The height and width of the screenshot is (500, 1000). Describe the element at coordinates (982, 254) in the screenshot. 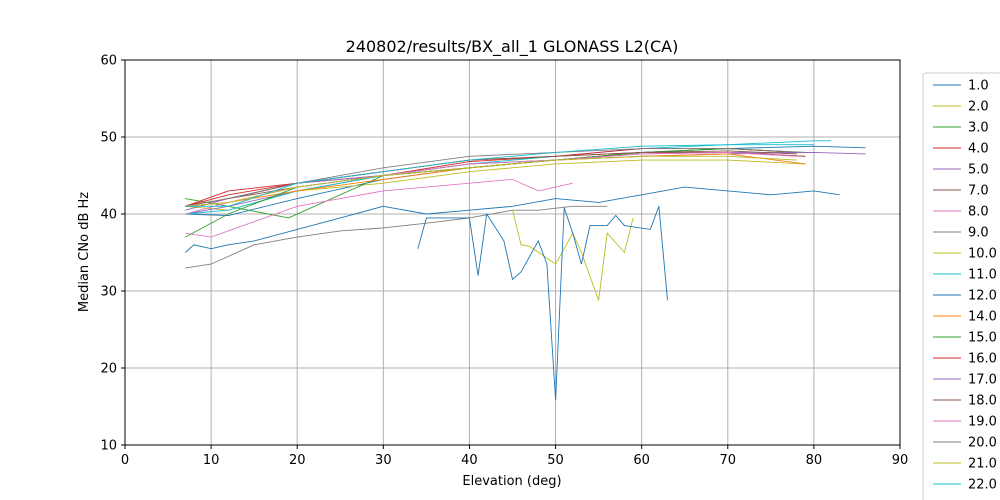

I see `legend-label: 10.0` at that location.